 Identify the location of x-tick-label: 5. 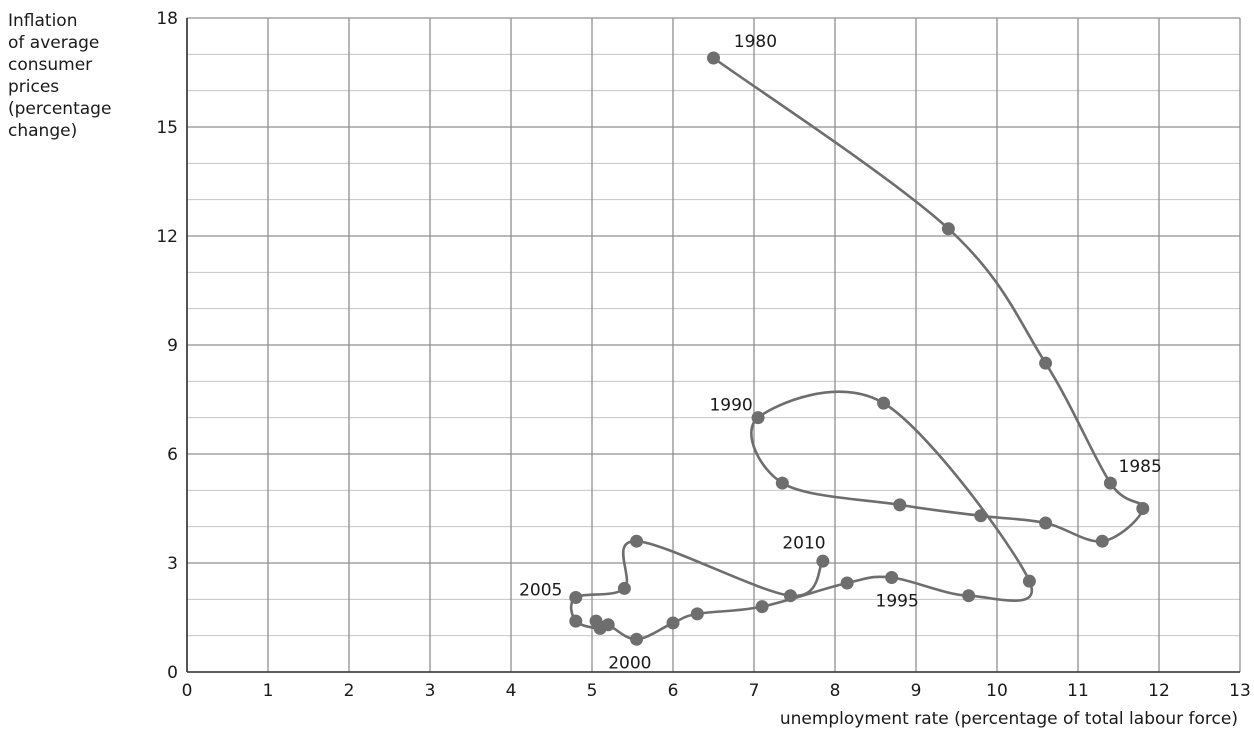
(592, 691).